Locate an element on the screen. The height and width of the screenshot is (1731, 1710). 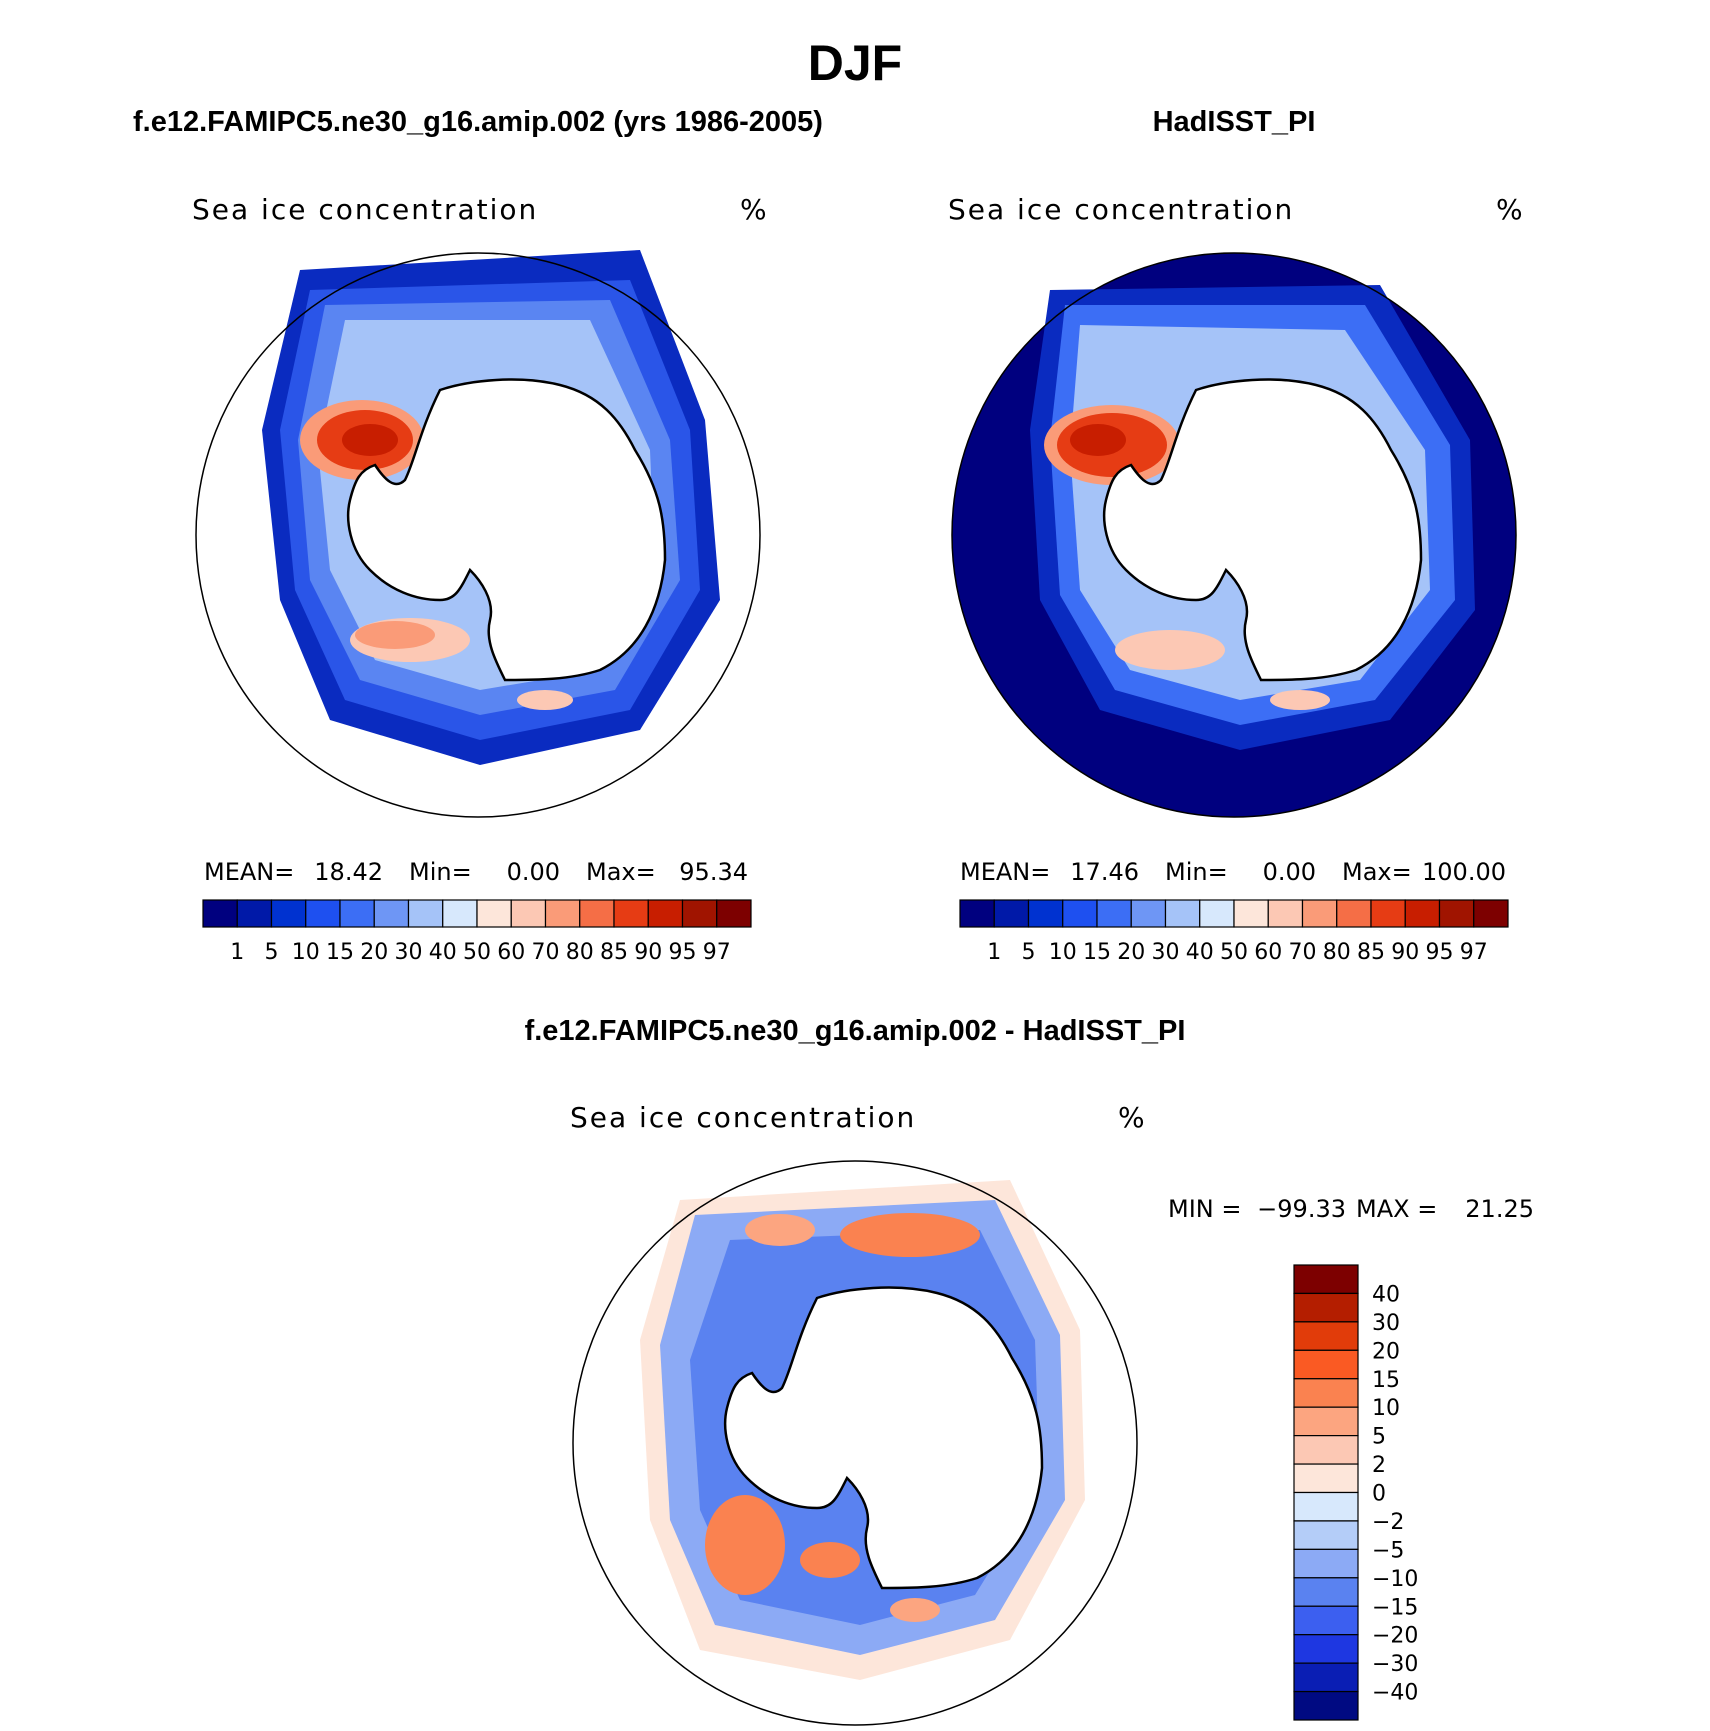
colorbar-tick-label: 80 is located at coordinates (1337, 952).